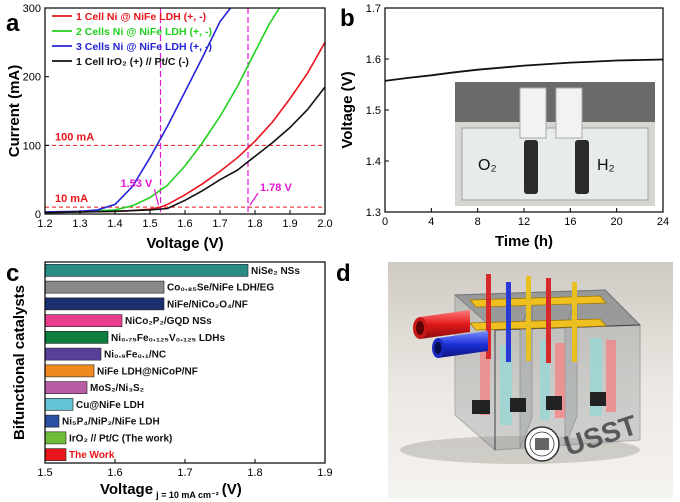 The width and height of the screenshot is (680, 502). Describe the element at coordinates (220, 288) in the screenshot. I see `bar-label: Co₀.₈₅Se/NiFe LDH/EG` at that location.